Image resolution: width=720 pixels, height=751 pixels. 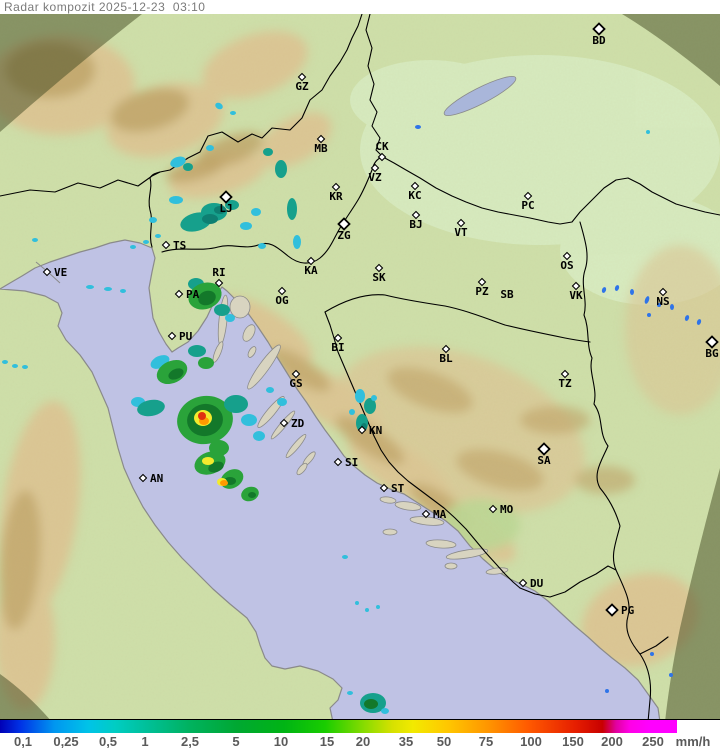 I want to click on station-label: PZ, so click(x=482, y=291).